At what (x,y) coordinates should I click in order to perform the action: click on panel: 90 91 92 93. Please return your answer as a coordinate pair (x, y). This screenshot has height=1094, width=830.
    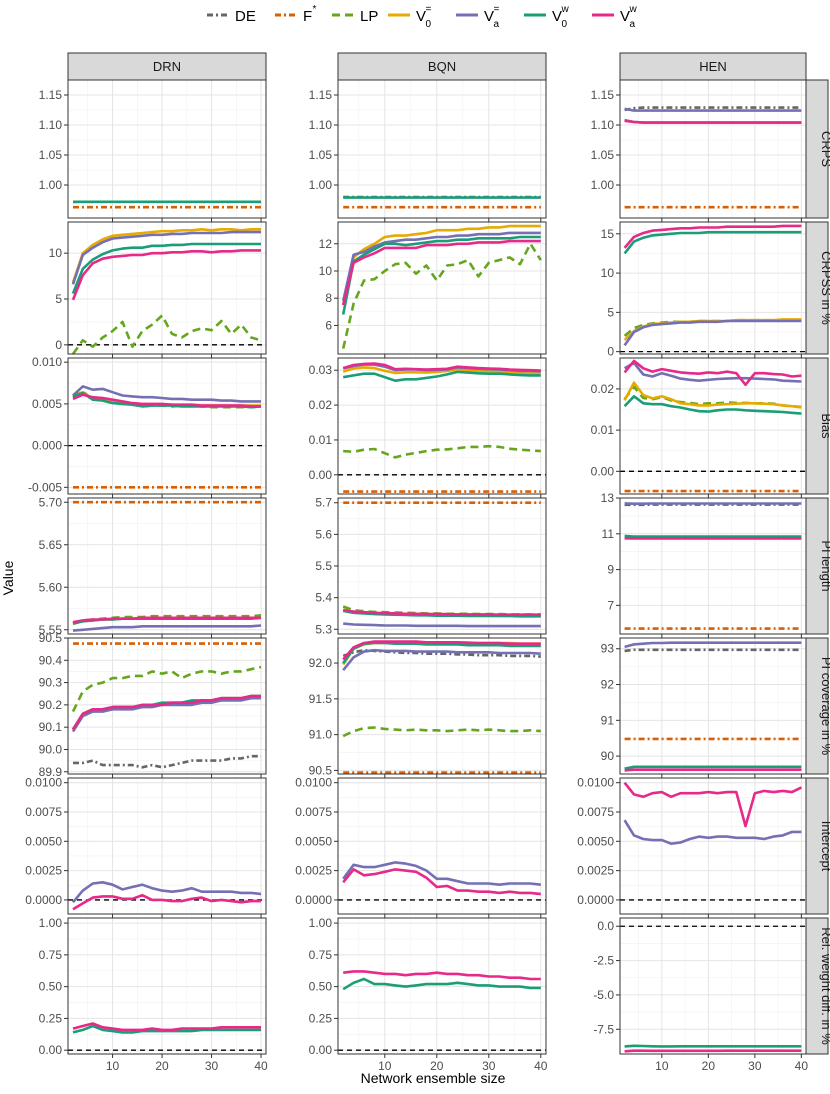
    Looking at the image, I should click on (704, 707).